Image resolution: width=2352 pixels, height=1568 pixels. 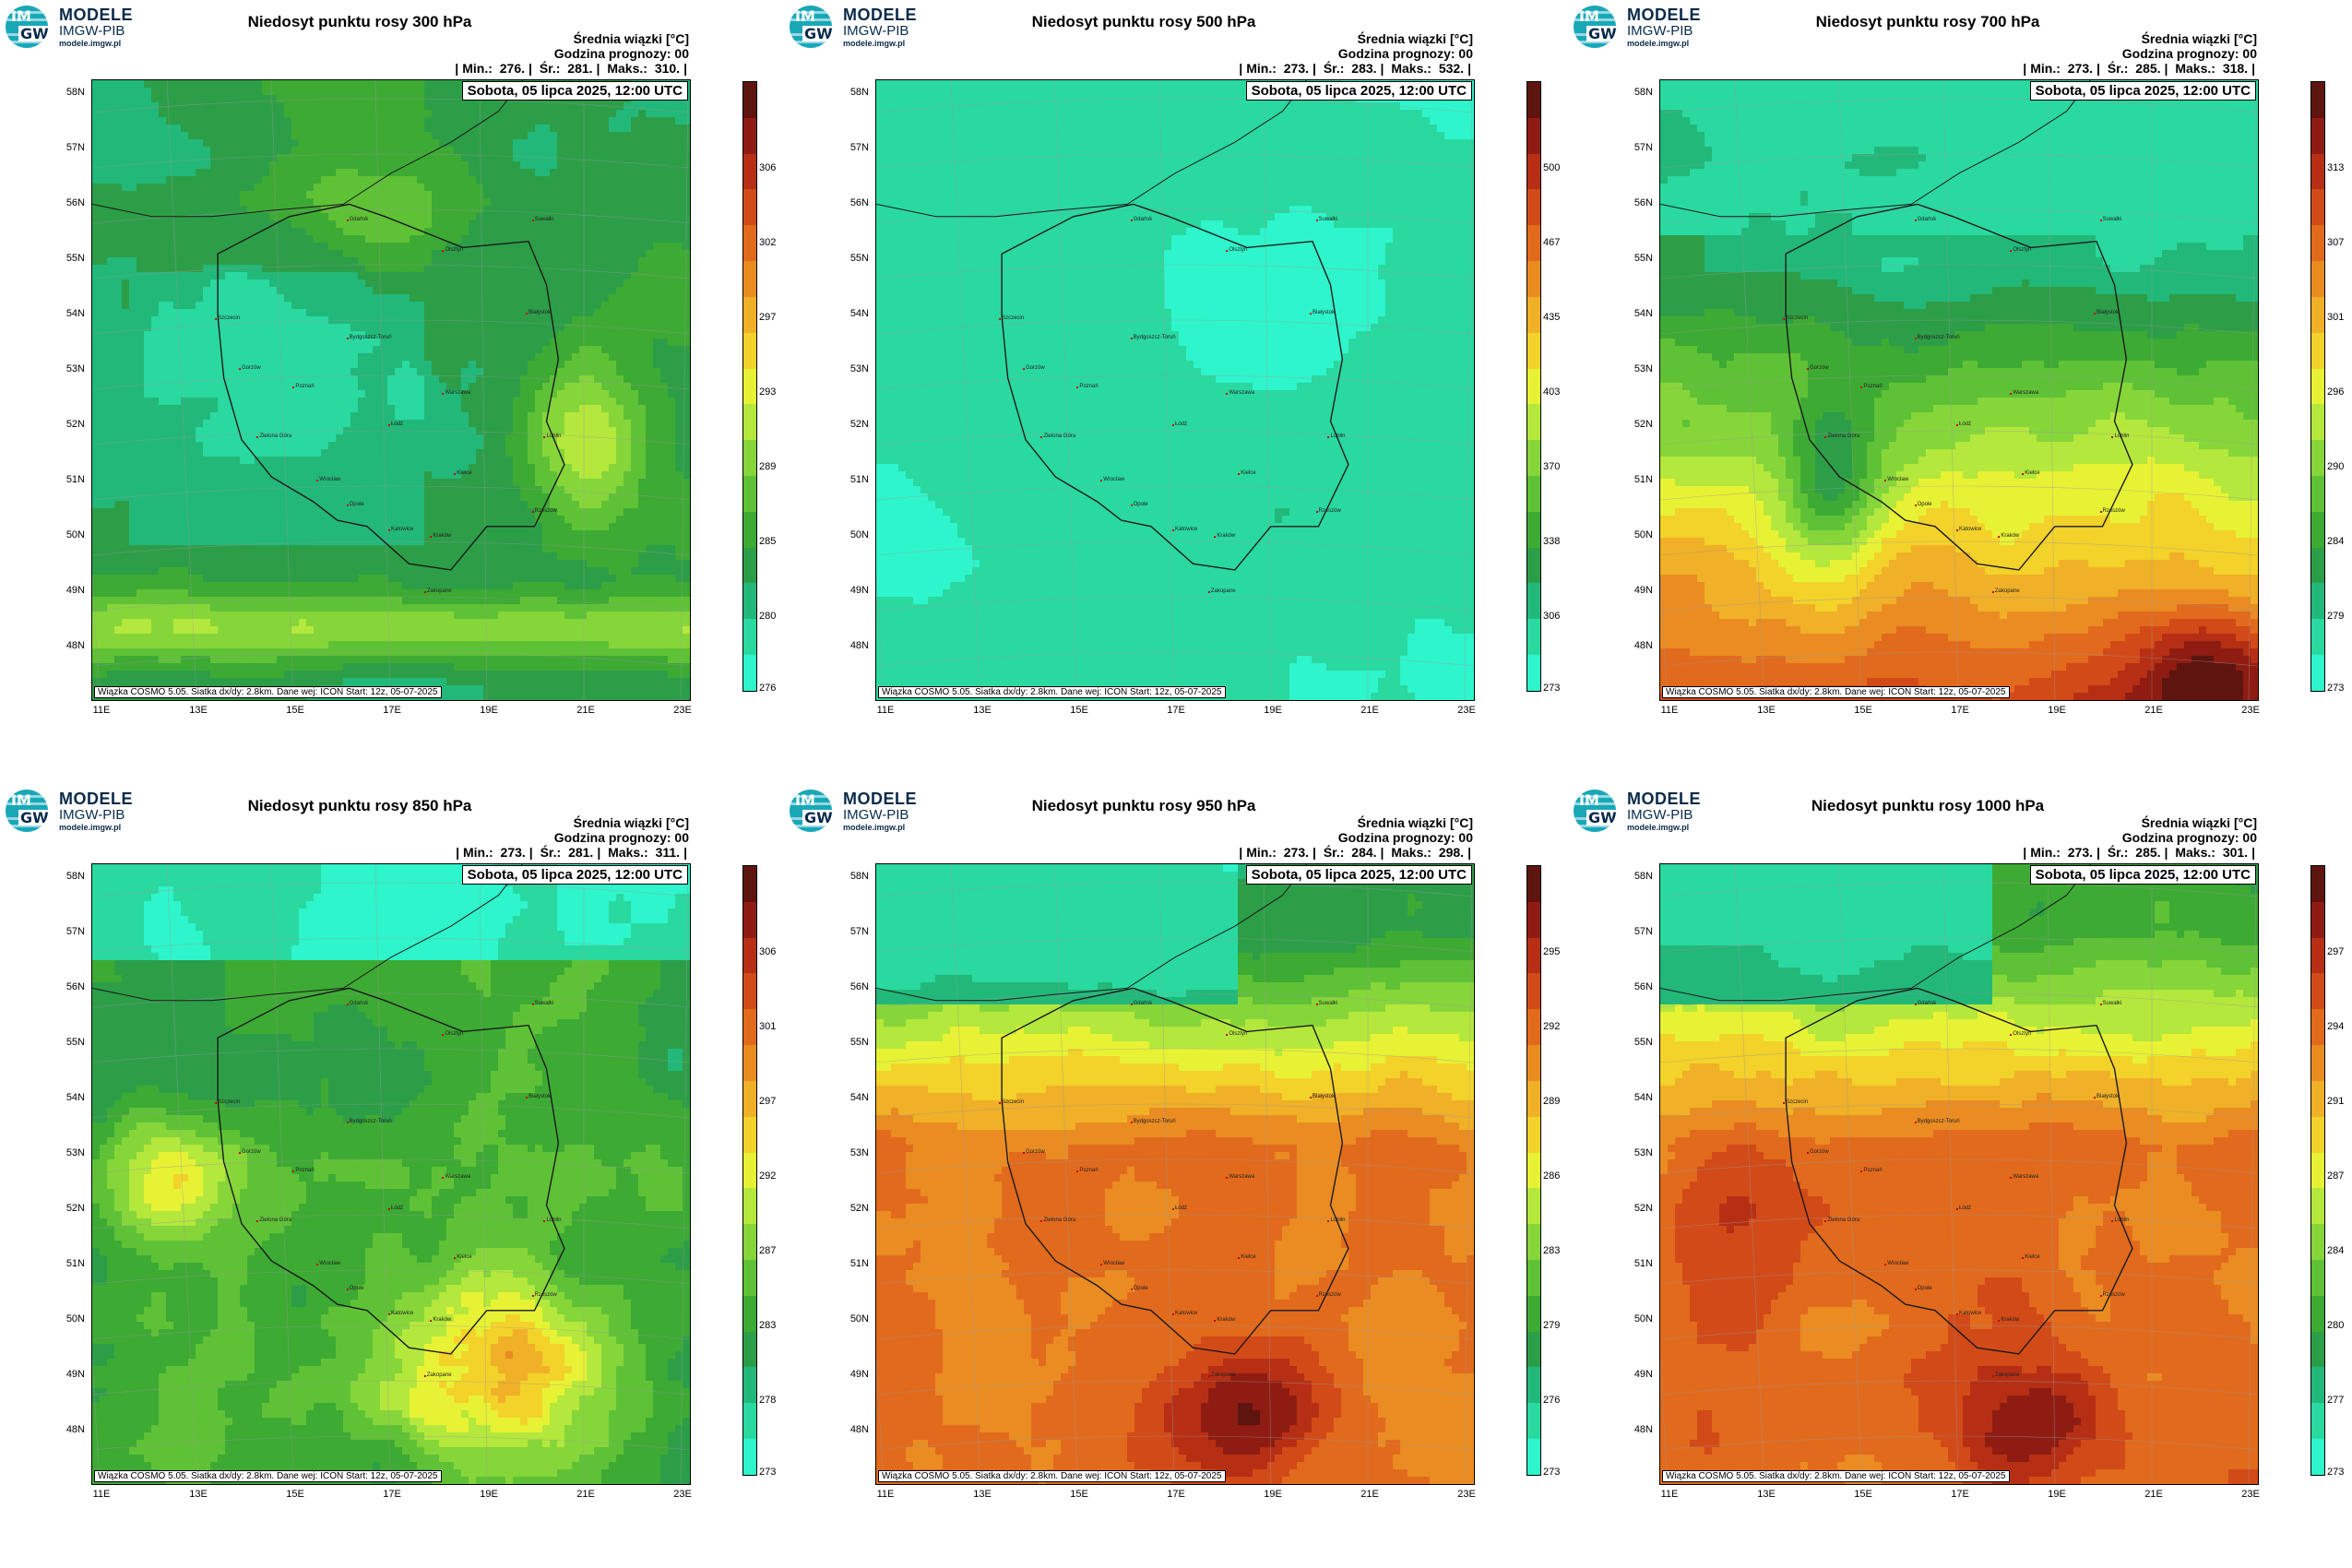 I want to click on city-label: Białystok, so click(x=1322, y=312).